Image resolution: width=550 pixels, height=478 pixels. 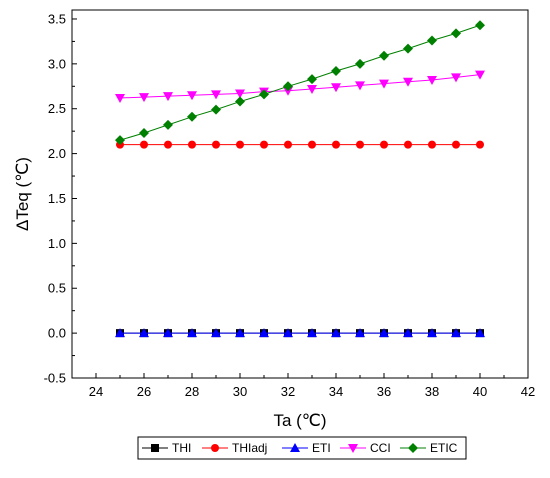 I want to click on legend-item: CCI, so click(x=365, y=448).